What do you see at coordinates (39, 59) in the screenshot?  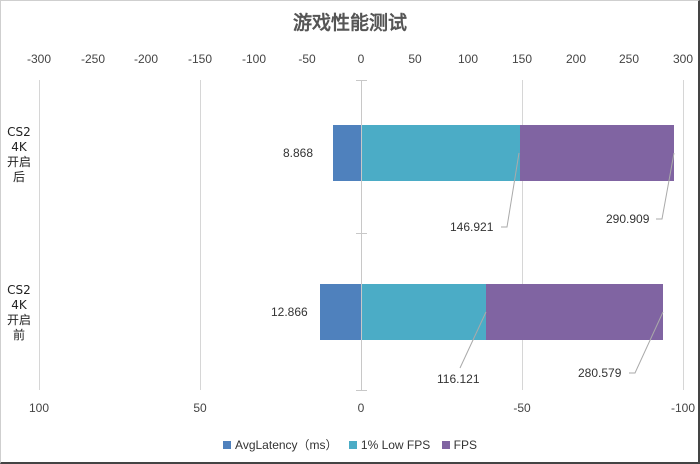 I see `top-tick: -300` at bounding box center [39, 59].